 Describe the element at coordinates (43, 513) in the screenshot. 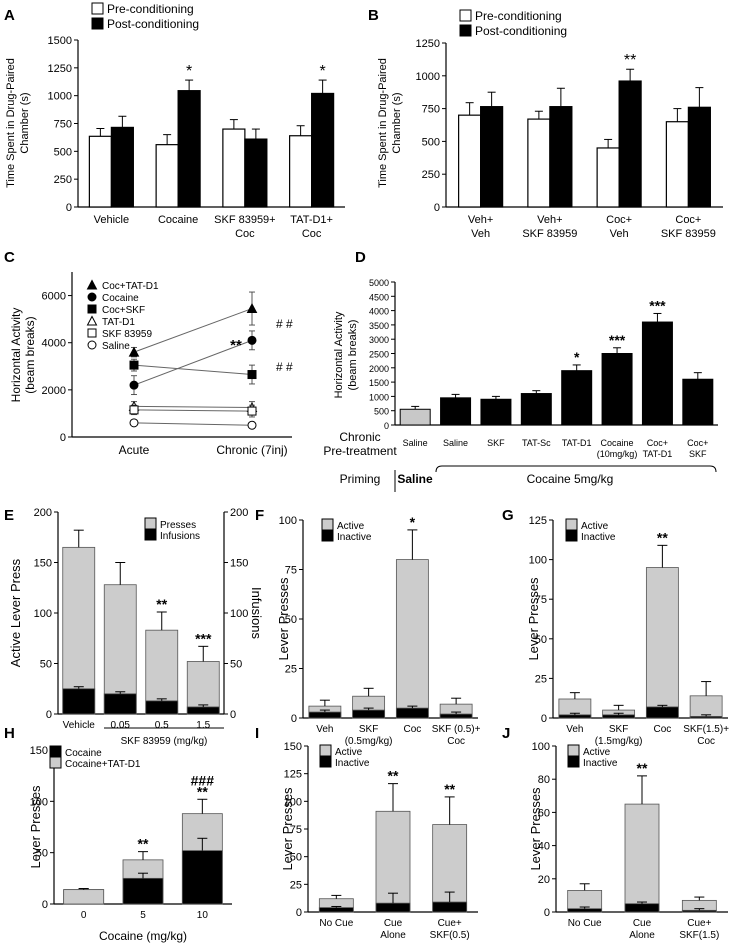

I see `panel-e-y-tick-label: 200` at that location.